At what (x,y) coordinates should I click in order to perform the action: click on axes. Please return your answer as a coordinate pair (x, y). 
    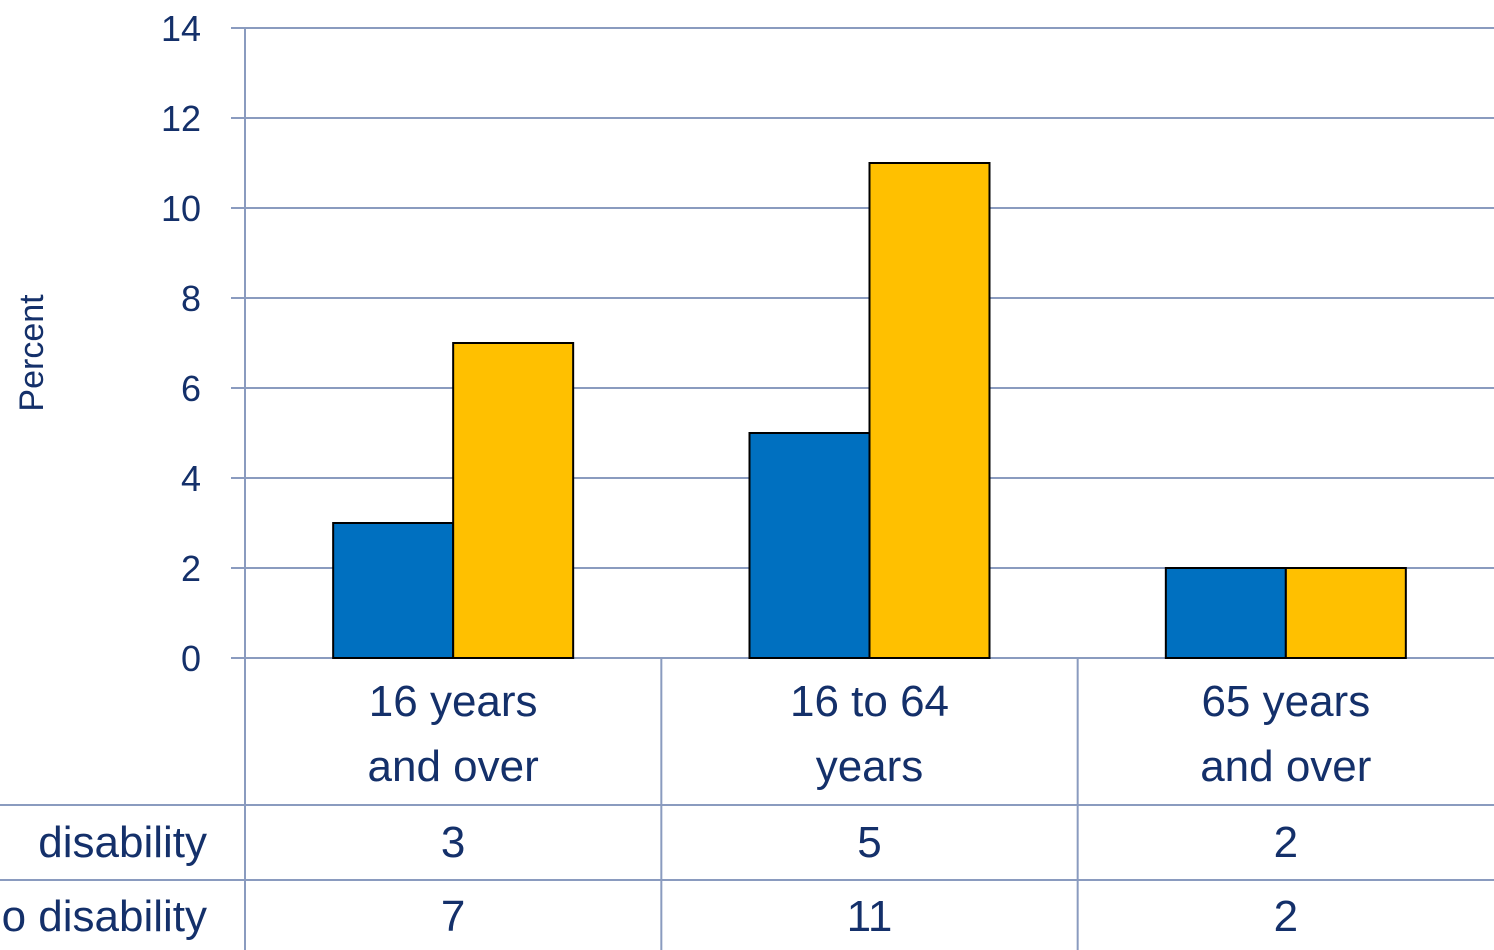
    Looking at the image, I should click on (238, 488).